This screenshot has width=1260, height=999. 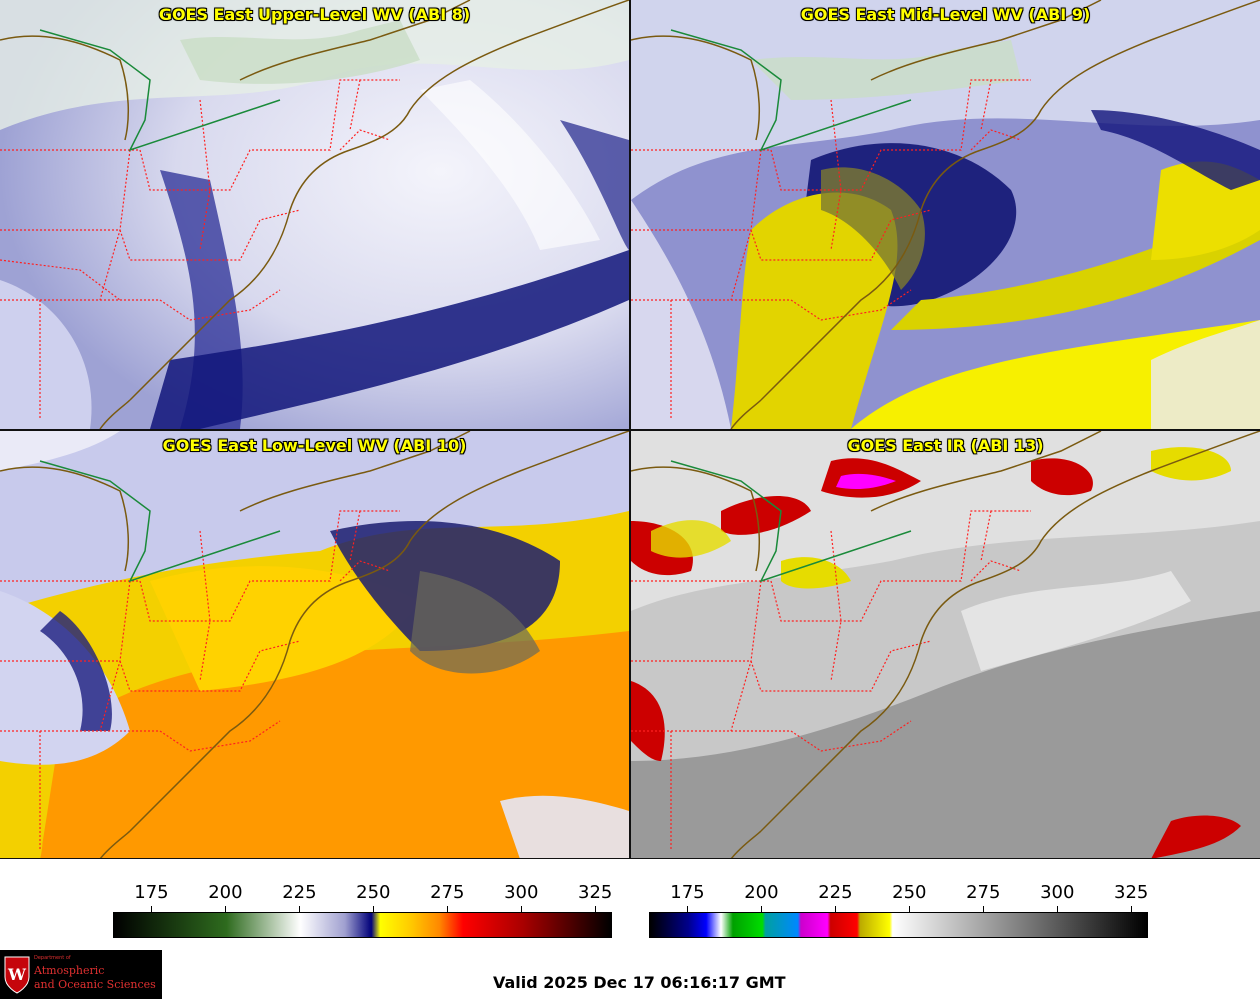 I want to click on wv-tick-label: 275, so click(x=447, y=892).